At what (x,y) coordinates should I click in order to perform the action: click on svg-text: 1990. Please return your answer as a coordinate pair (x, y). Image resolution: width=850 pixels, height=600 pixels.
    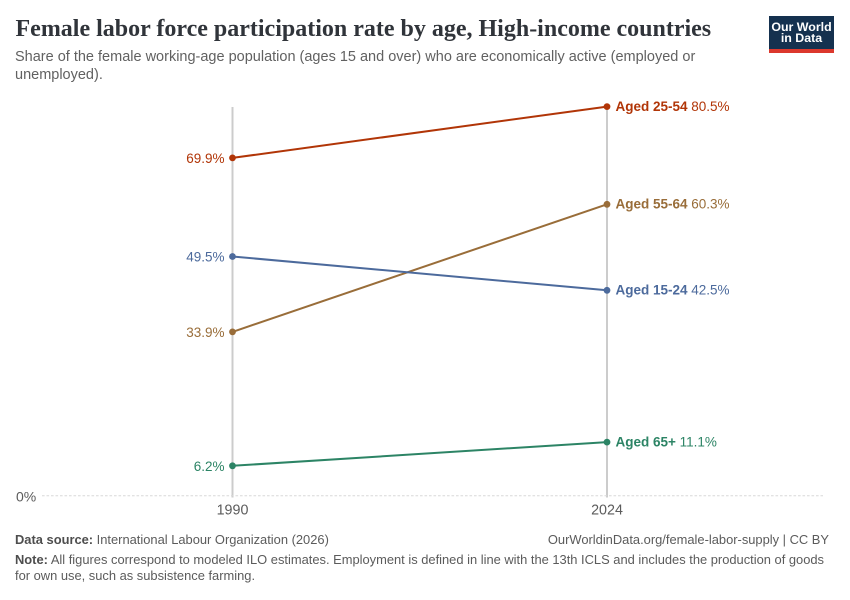
    Looking at the image, I should click on (233, 511).